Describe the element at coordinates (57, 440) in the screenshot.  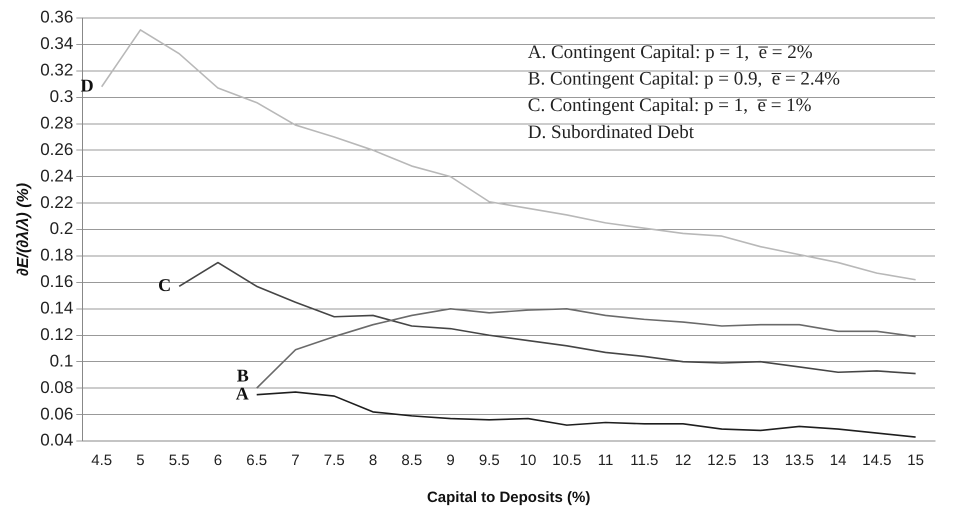
I see `y-tick-label: 0.04` at that location.